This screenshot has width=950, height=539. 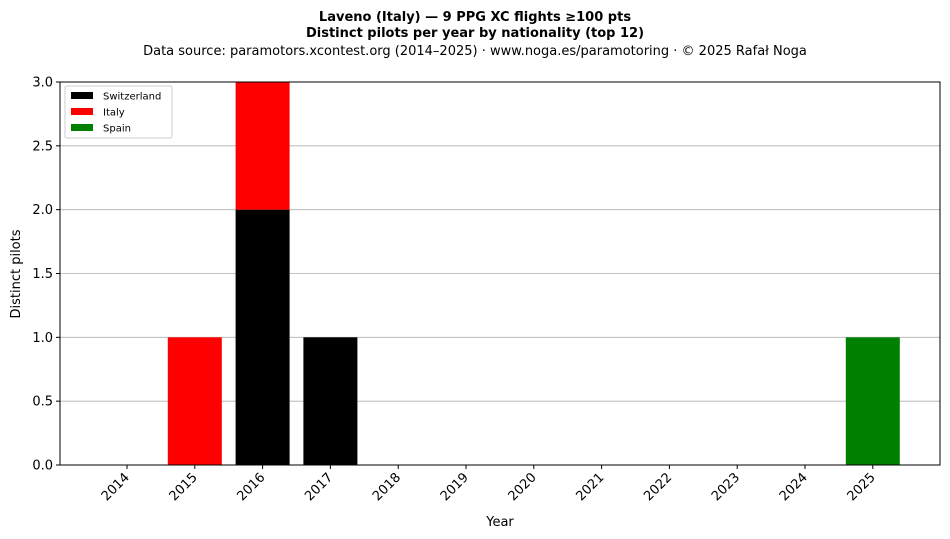 I want to click on x-tick-label: 2014, so click(x=116, y=487).